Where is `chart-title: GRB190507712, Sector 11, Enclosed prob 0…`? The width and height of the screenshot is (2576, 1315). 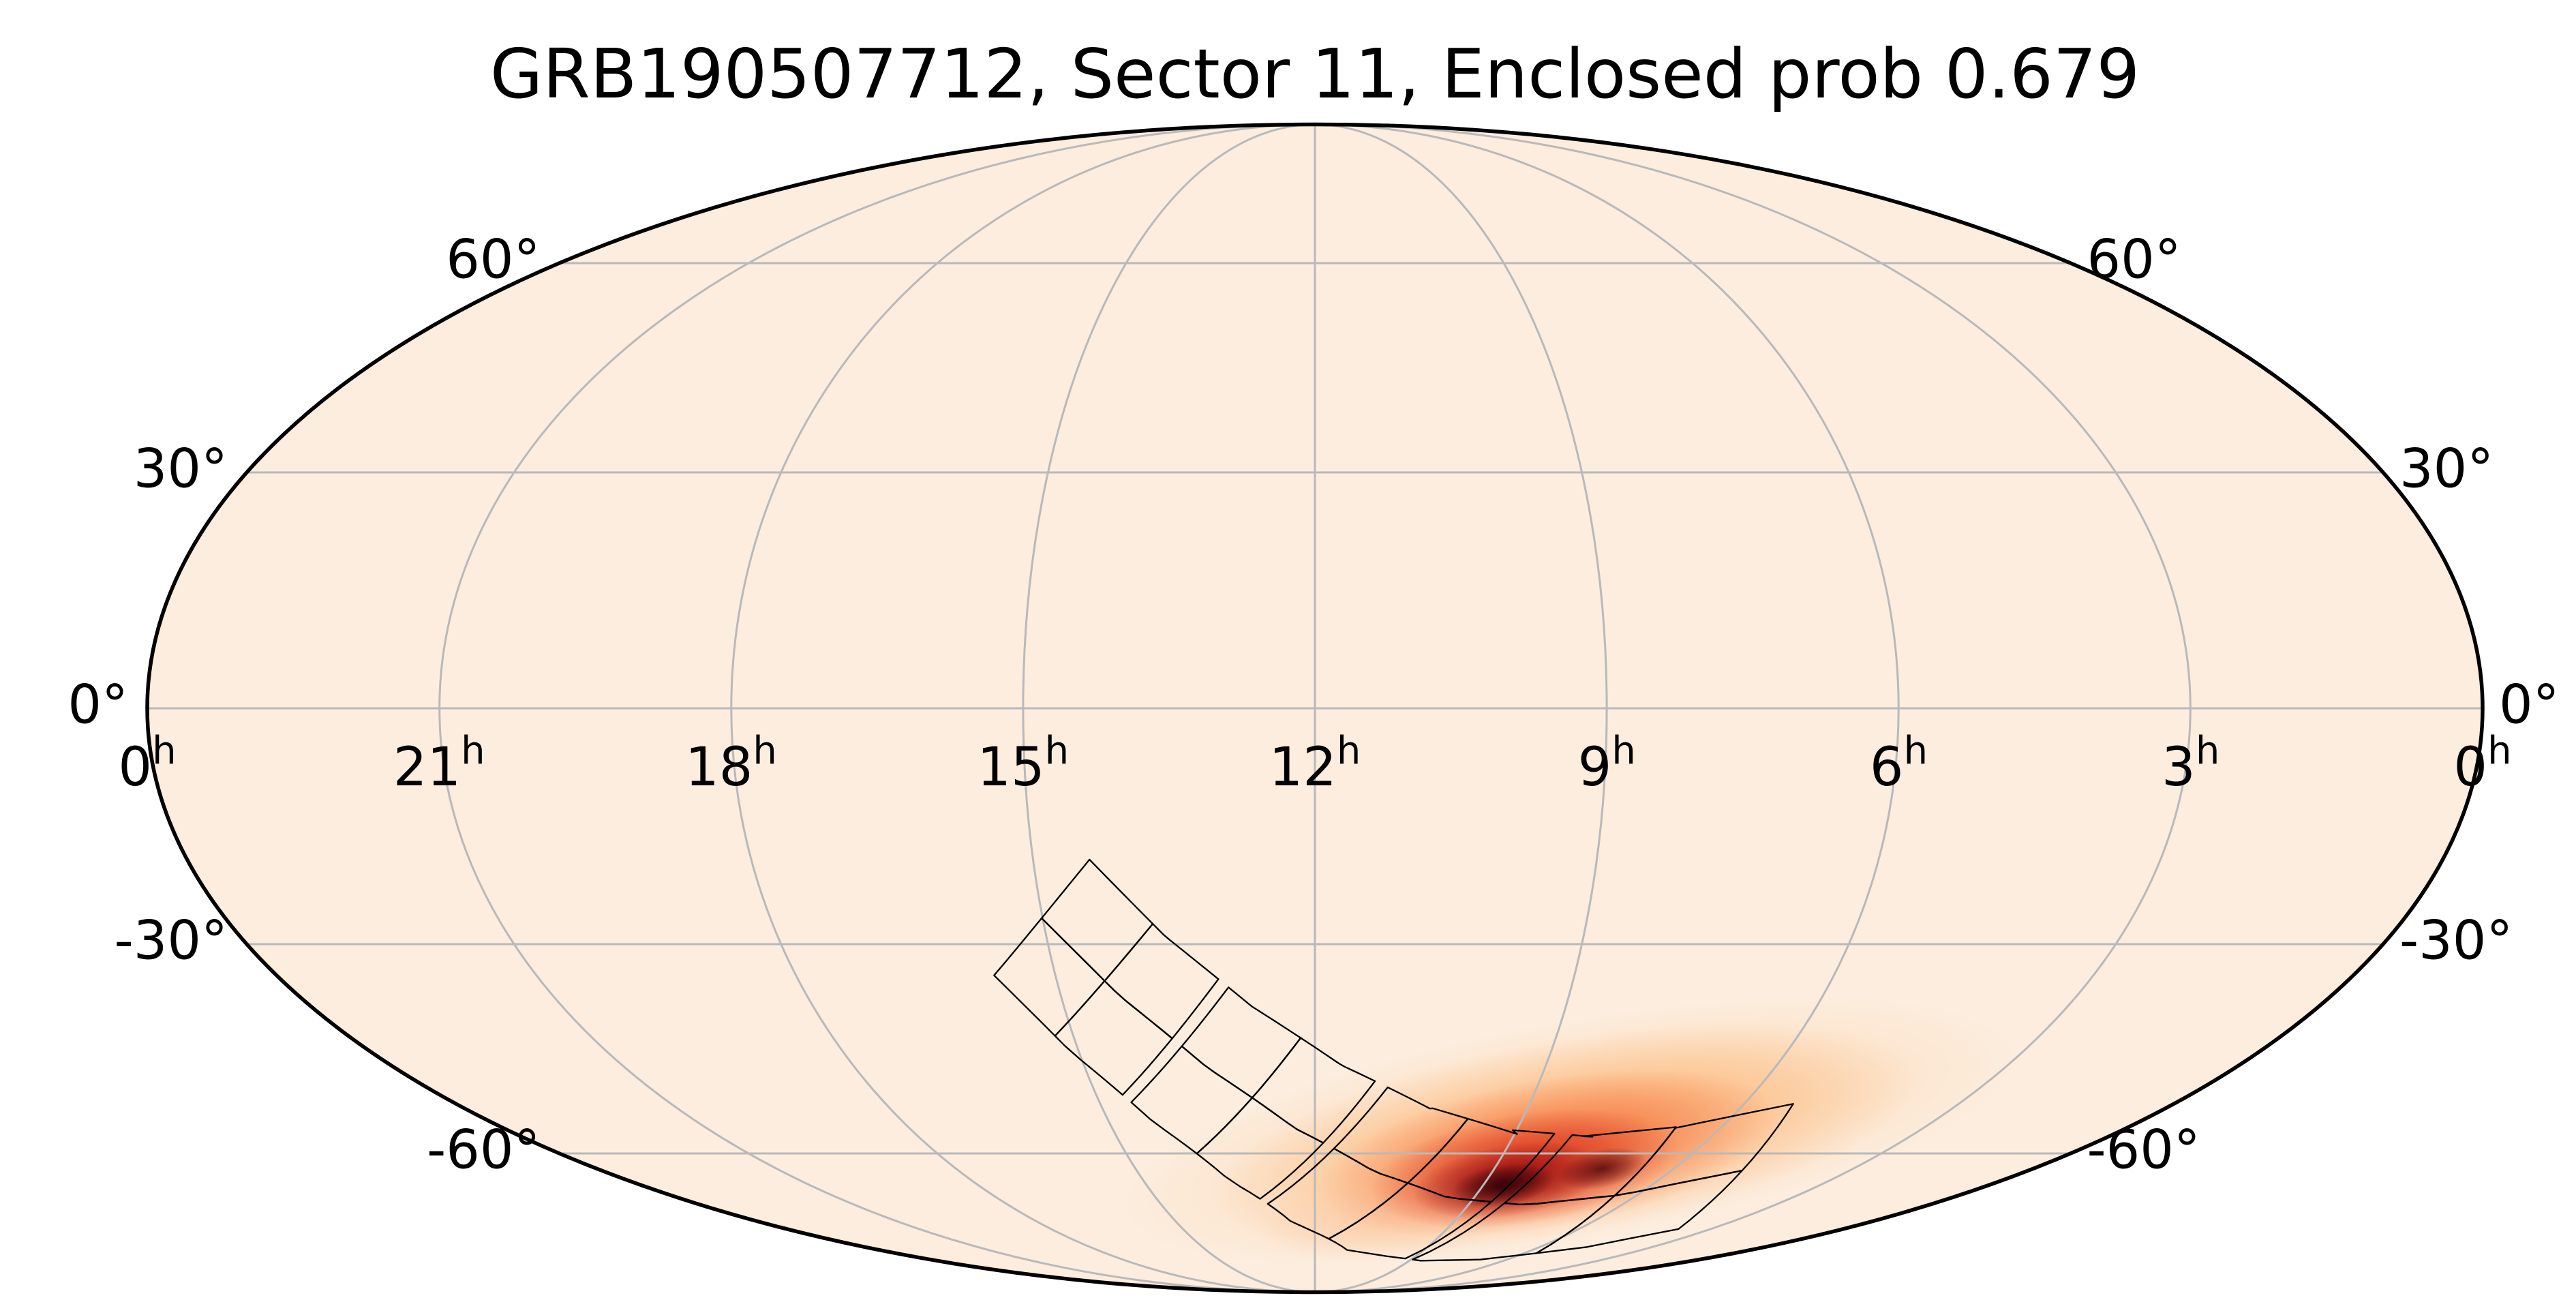
chart-title: GRB190507712, Sector 11, Enclosed prob 0… is located at coordinates (1314, 74).